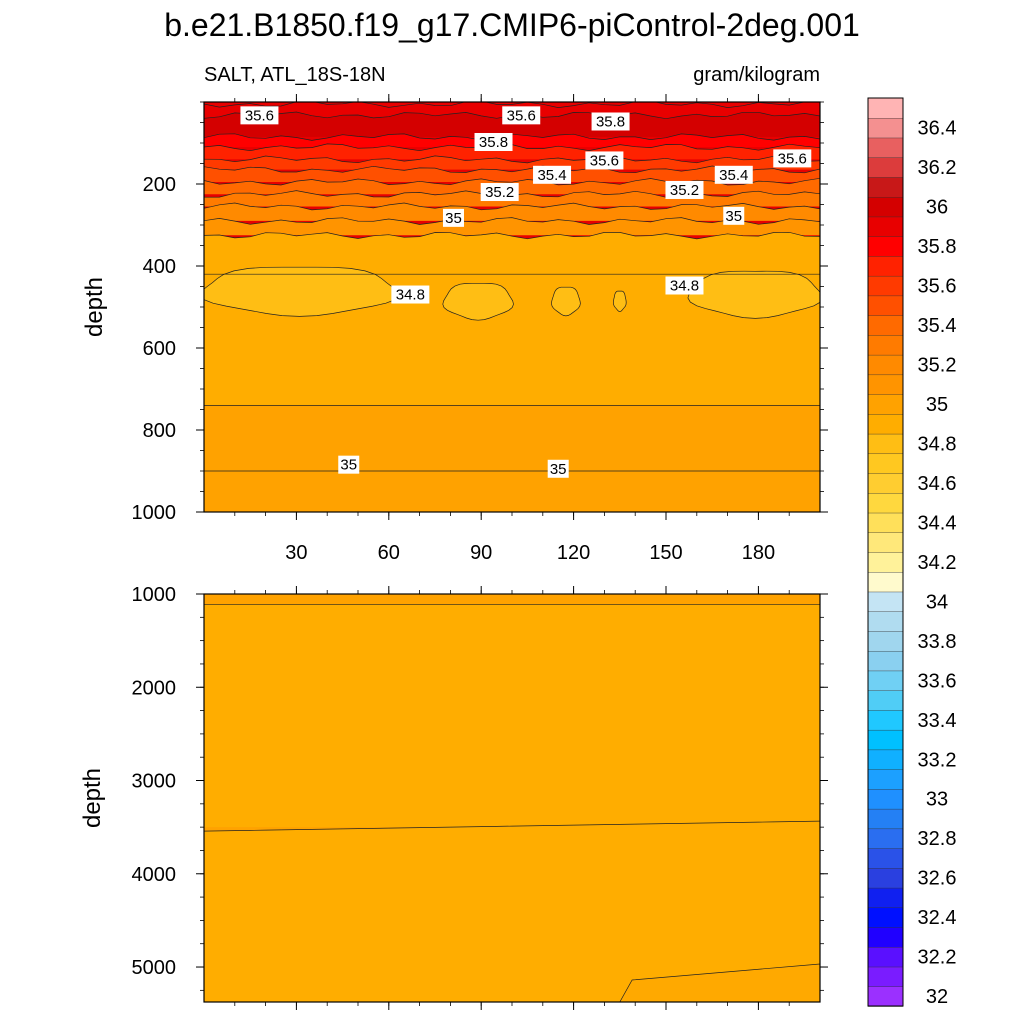 This screenshot has height=1024, width=1024. What do you see at coordinates (937, 168) in the screenshot?
I see `colorbar-label: 36.2` at bounding box center [937, 168].